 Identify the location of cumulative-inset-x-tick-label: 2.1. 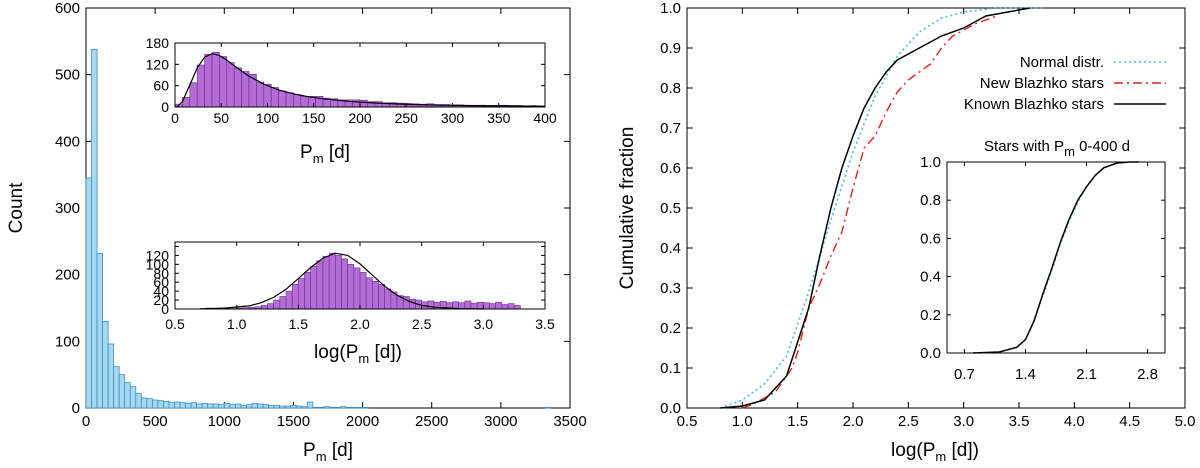
(1086, 374).